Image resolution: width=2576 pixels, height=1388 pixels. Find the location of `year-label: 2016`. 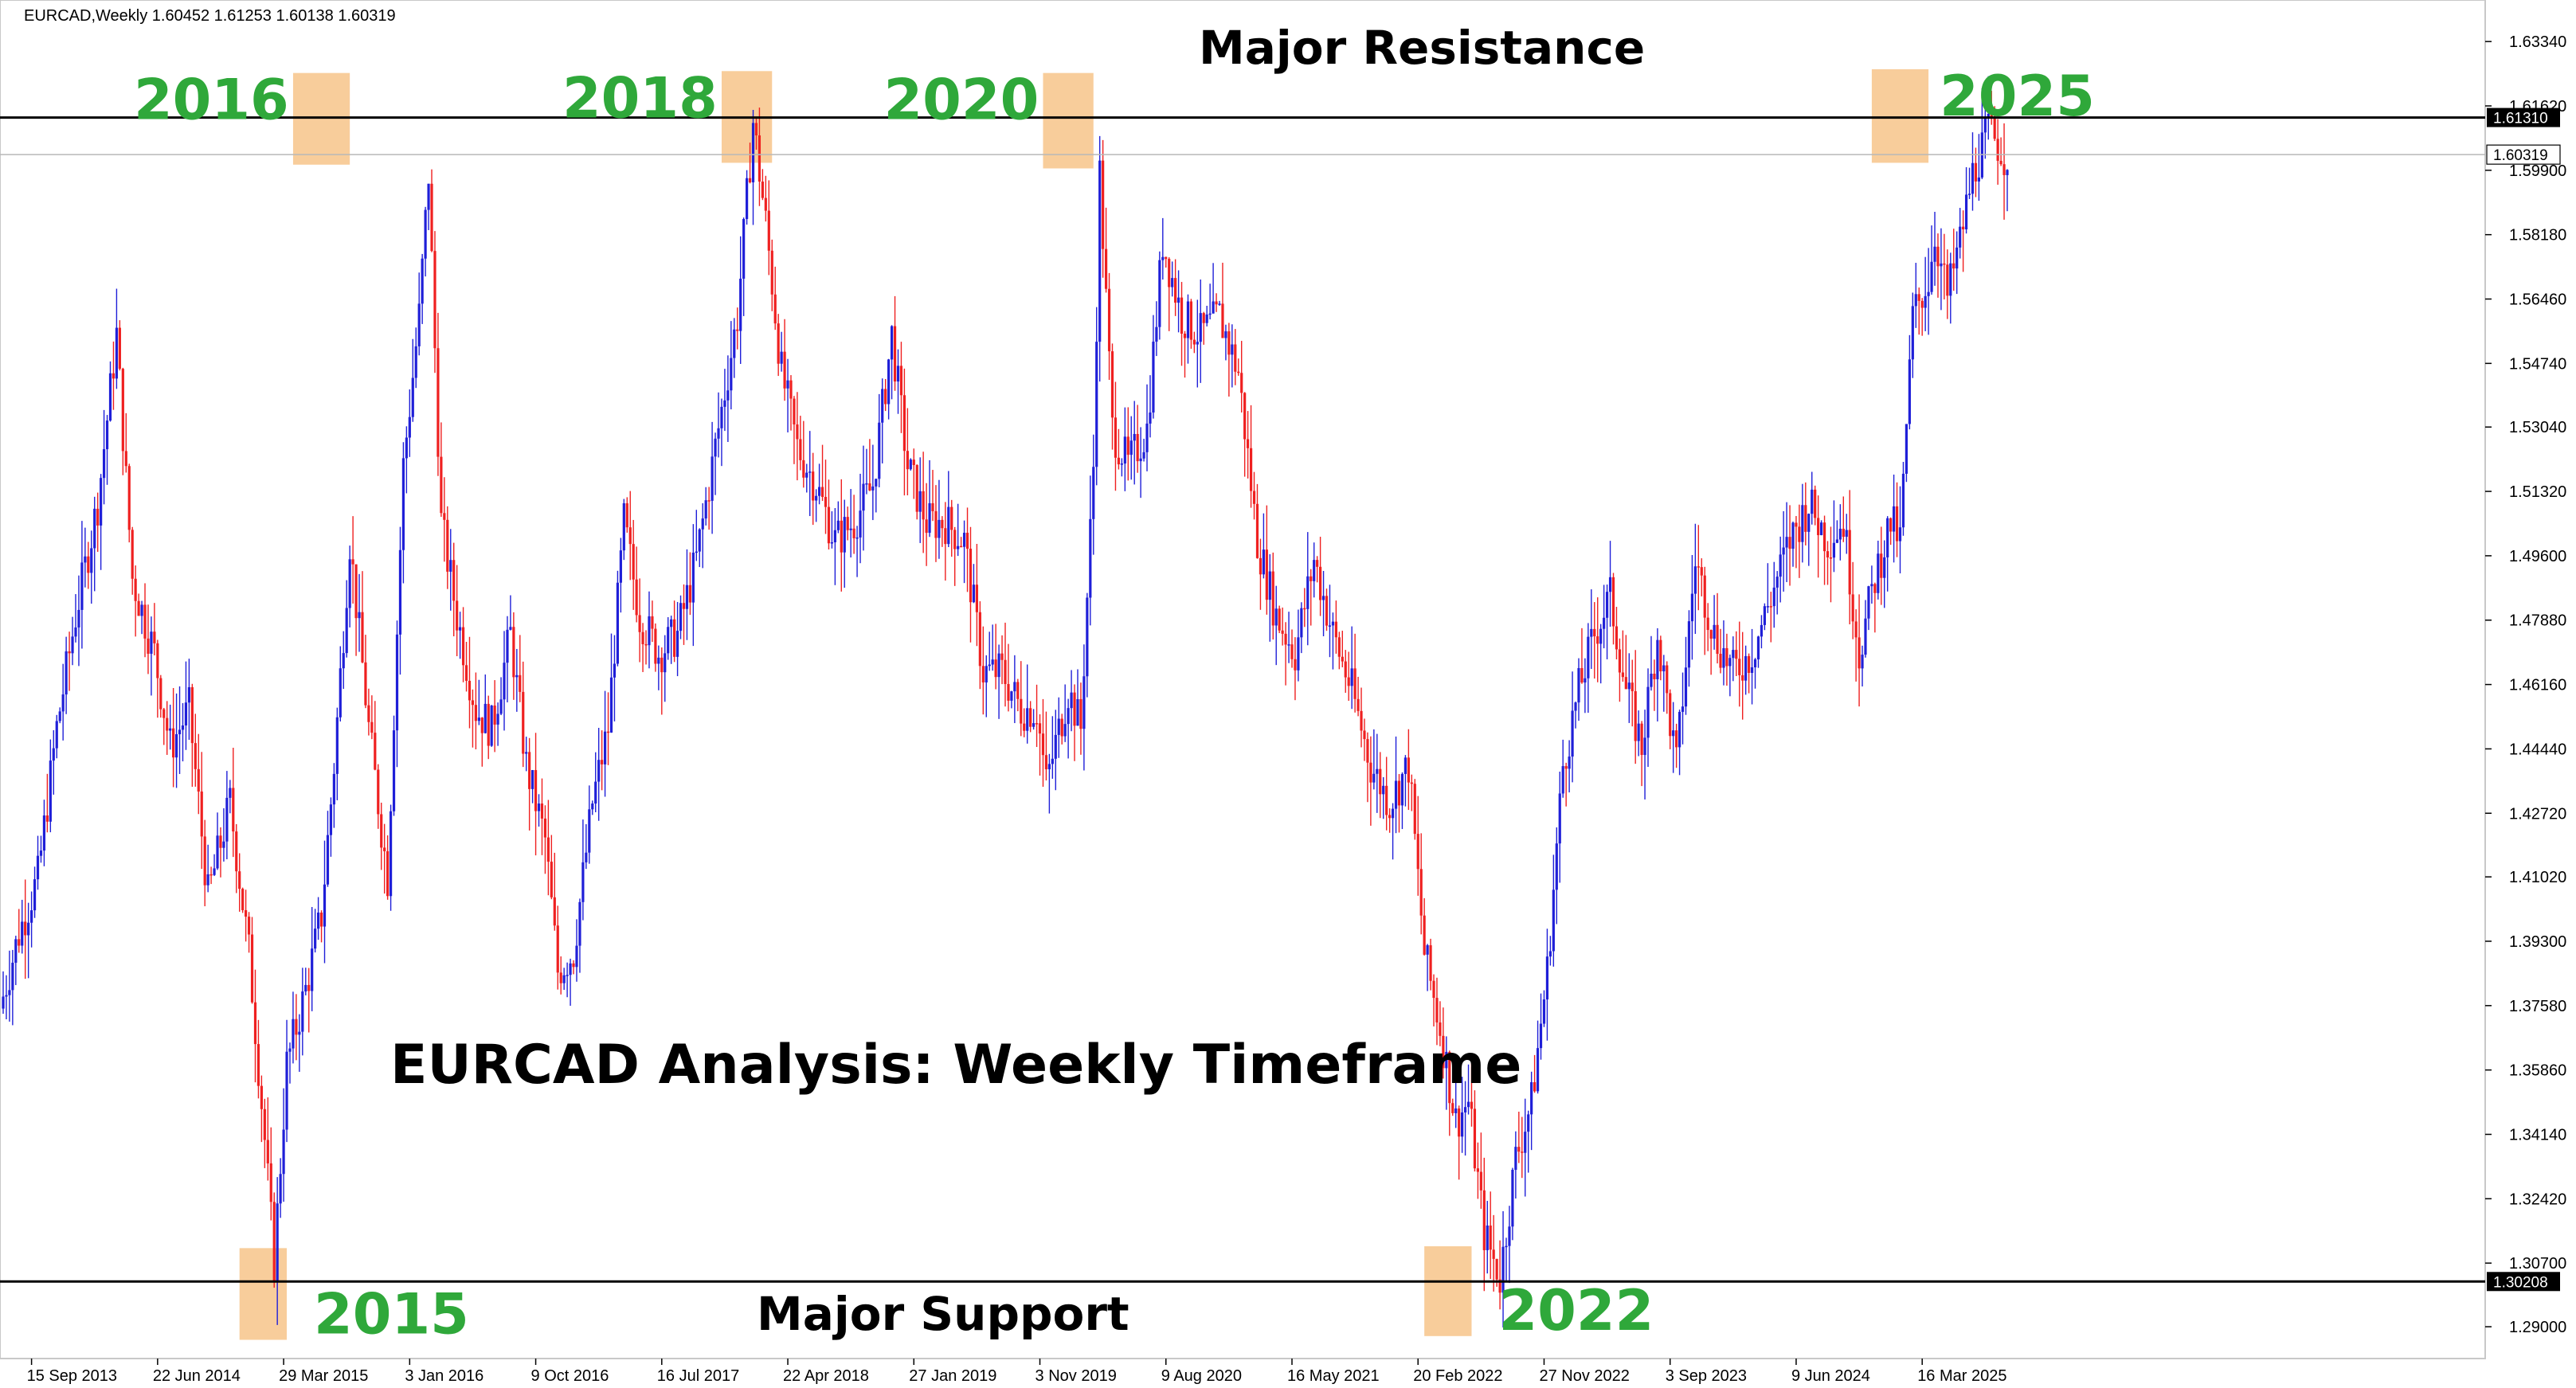

year-label: 2016 is located at coordinates (211, 100).